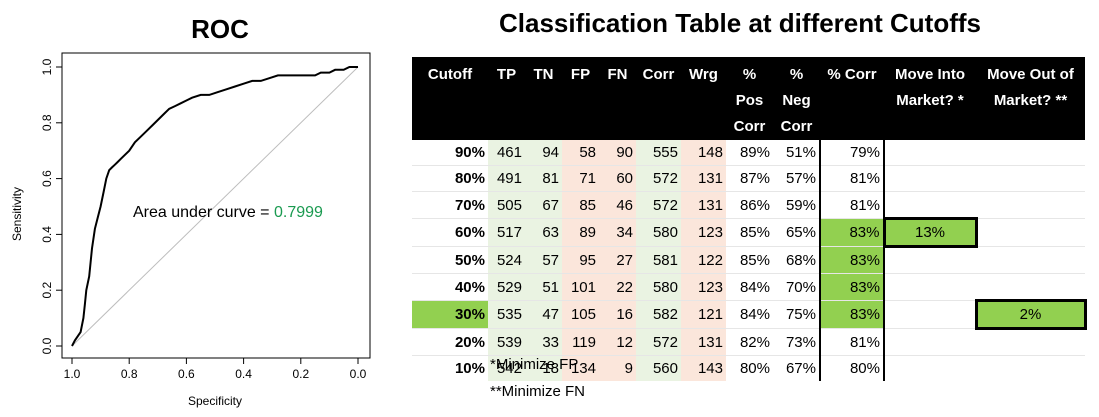 The image size is (1099, 417). What do you see at coordinates (580, 178) in the screenshot?
I see `table-cell: 71` at bounding box center [580, 178].